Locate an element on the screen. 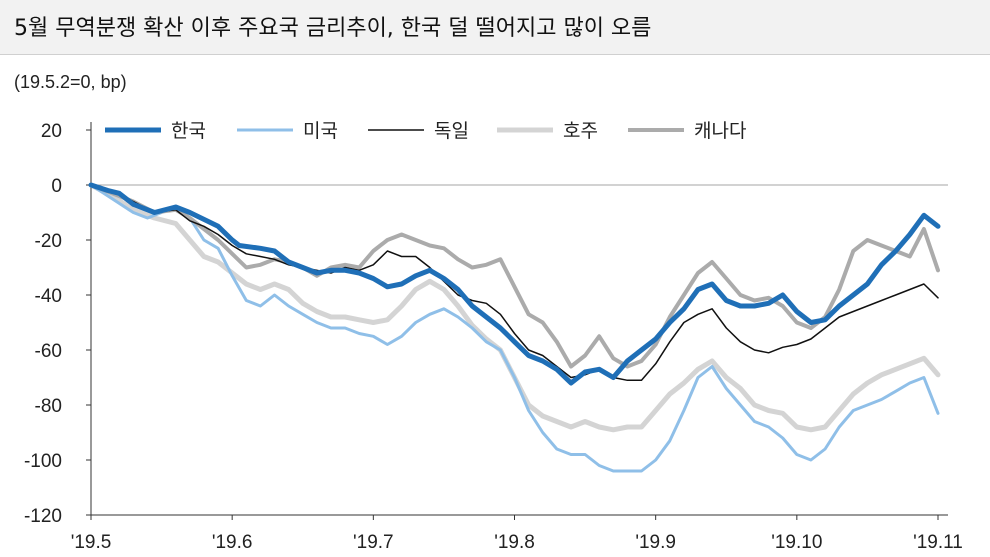 This screenshot has height=557, width=990. legend-item: 한국 is located at coordinates (155, 131).